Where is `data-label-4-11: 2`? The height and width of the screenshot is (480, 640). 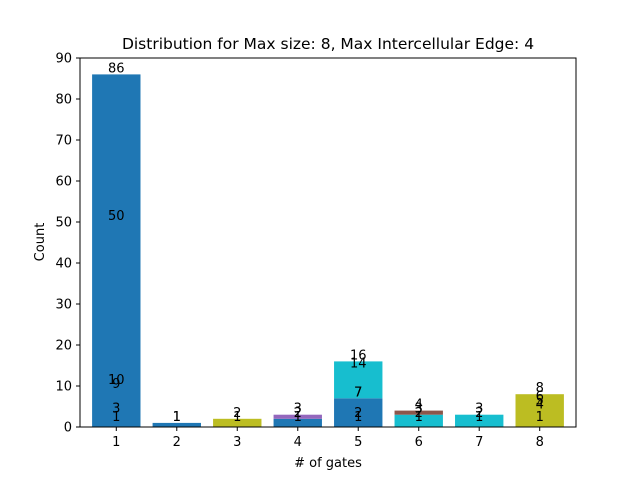 data-label-4-11: 2 is located at coordinates (298, 413).